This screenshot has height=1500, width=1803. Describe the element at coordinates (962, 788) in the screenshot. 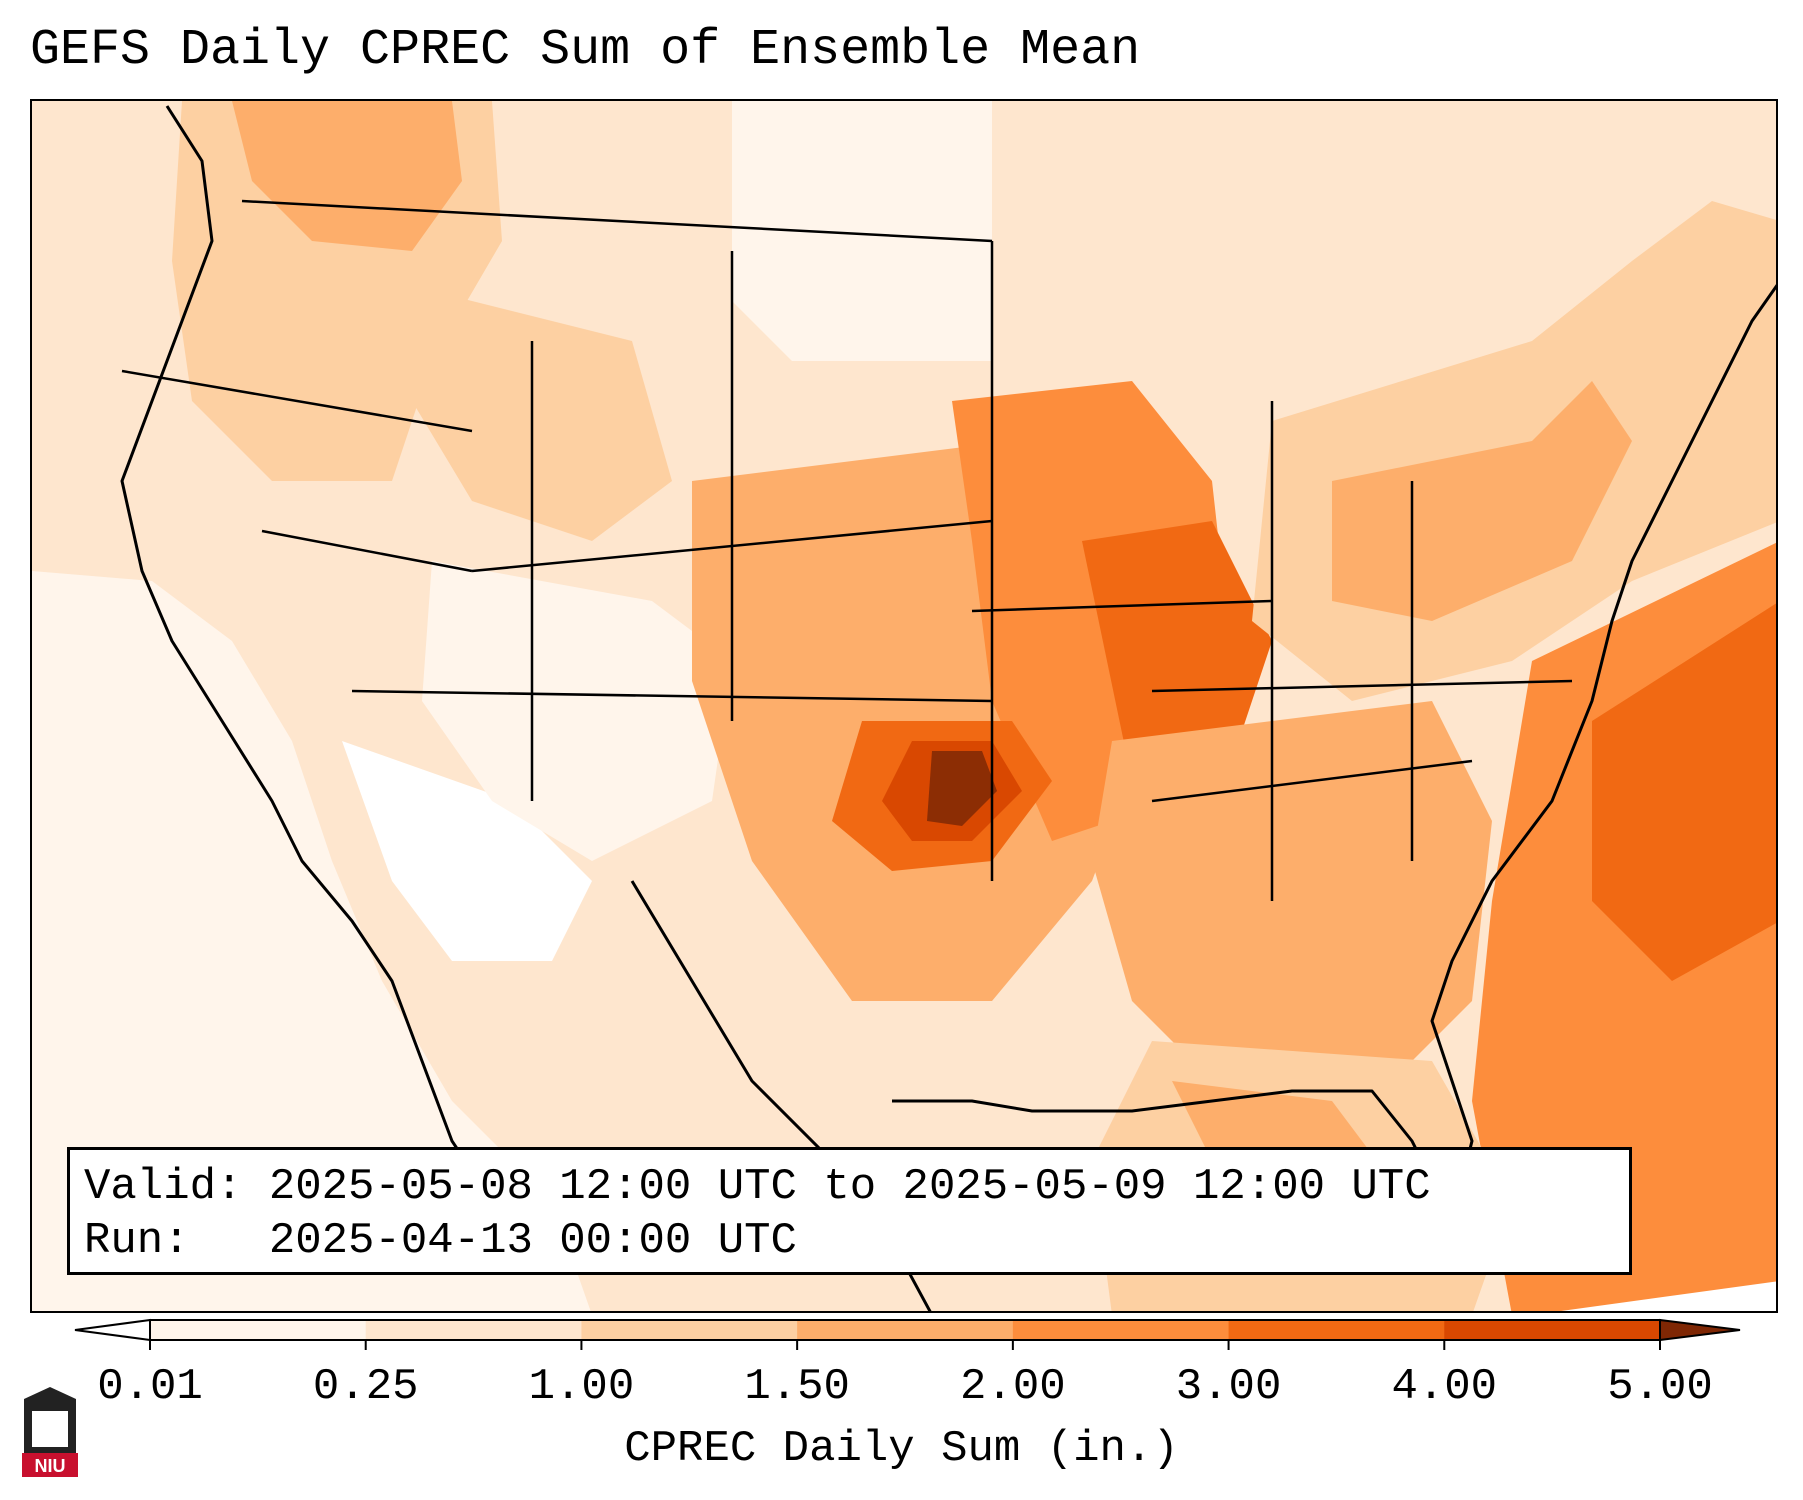

I see `precip-oklahoma-max` at that location.